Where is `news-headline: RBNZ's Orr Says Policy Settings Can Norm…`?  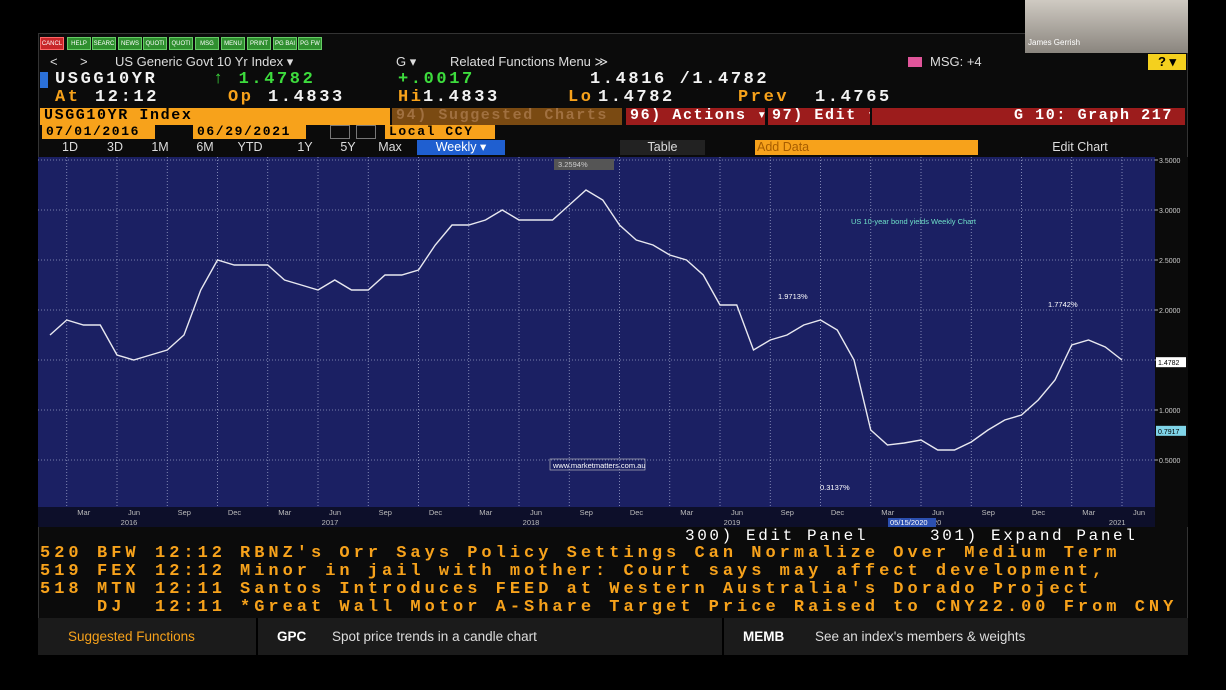
news-headline: RBNZ's Orr Says Policy Settings Can Norm… is located at coordinates (680, 554).